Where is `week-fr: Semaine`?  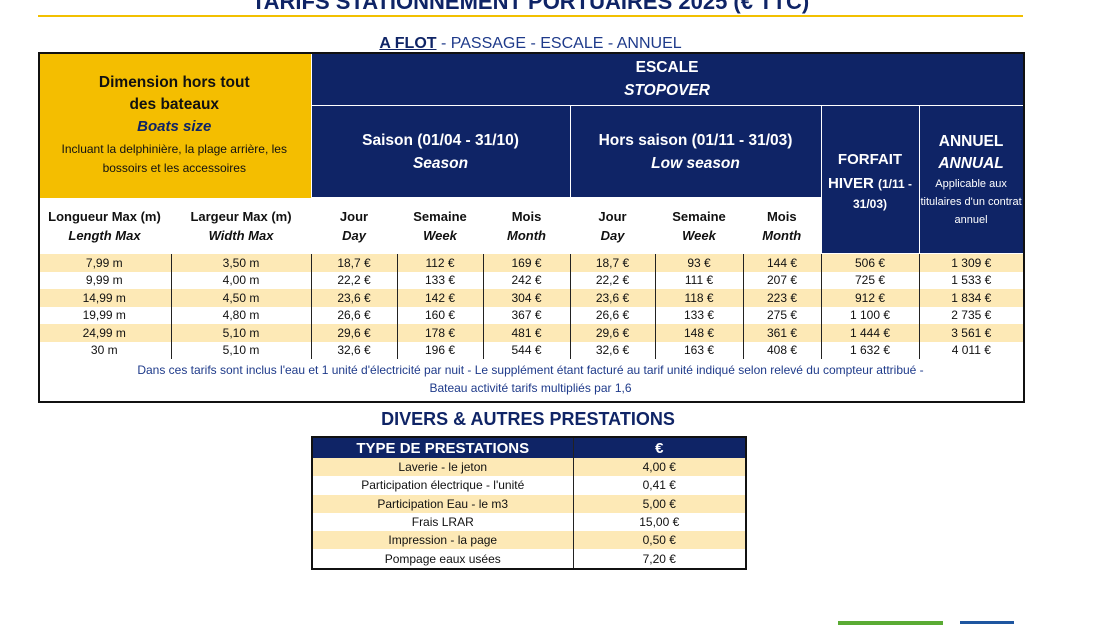 week-fr: Semaine is located at coordinates (440, 216).